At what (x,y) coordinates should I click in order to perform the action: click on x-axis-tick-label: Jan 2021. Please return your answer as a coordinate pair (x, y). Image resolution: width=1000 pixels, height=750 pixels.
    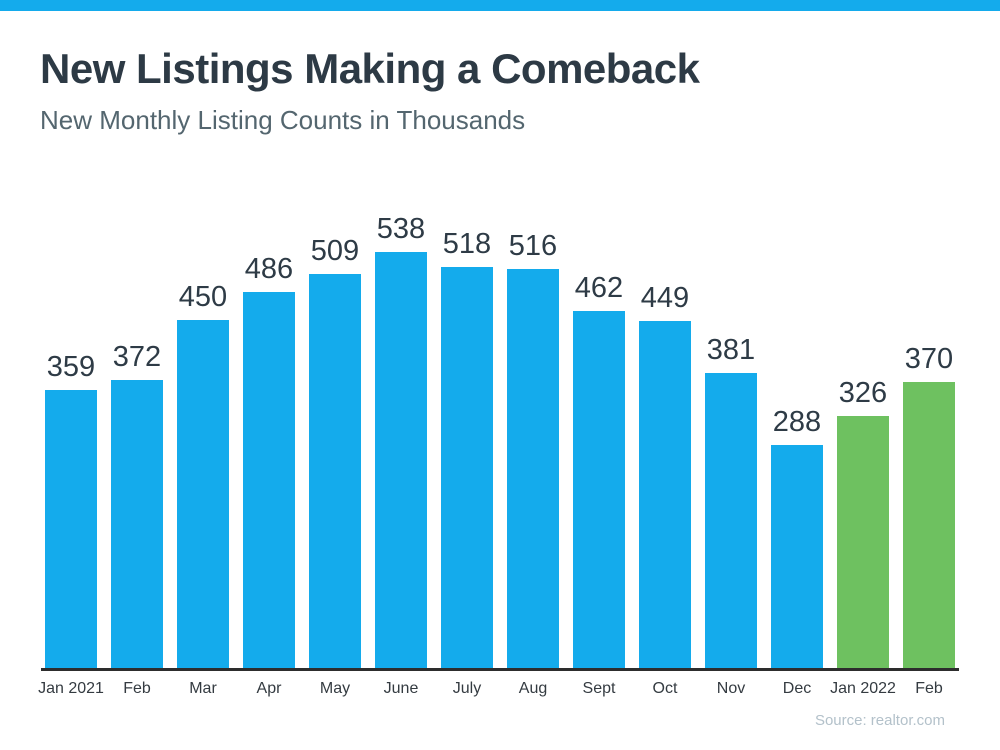
    Looking at the image, I should click on (71, 688).